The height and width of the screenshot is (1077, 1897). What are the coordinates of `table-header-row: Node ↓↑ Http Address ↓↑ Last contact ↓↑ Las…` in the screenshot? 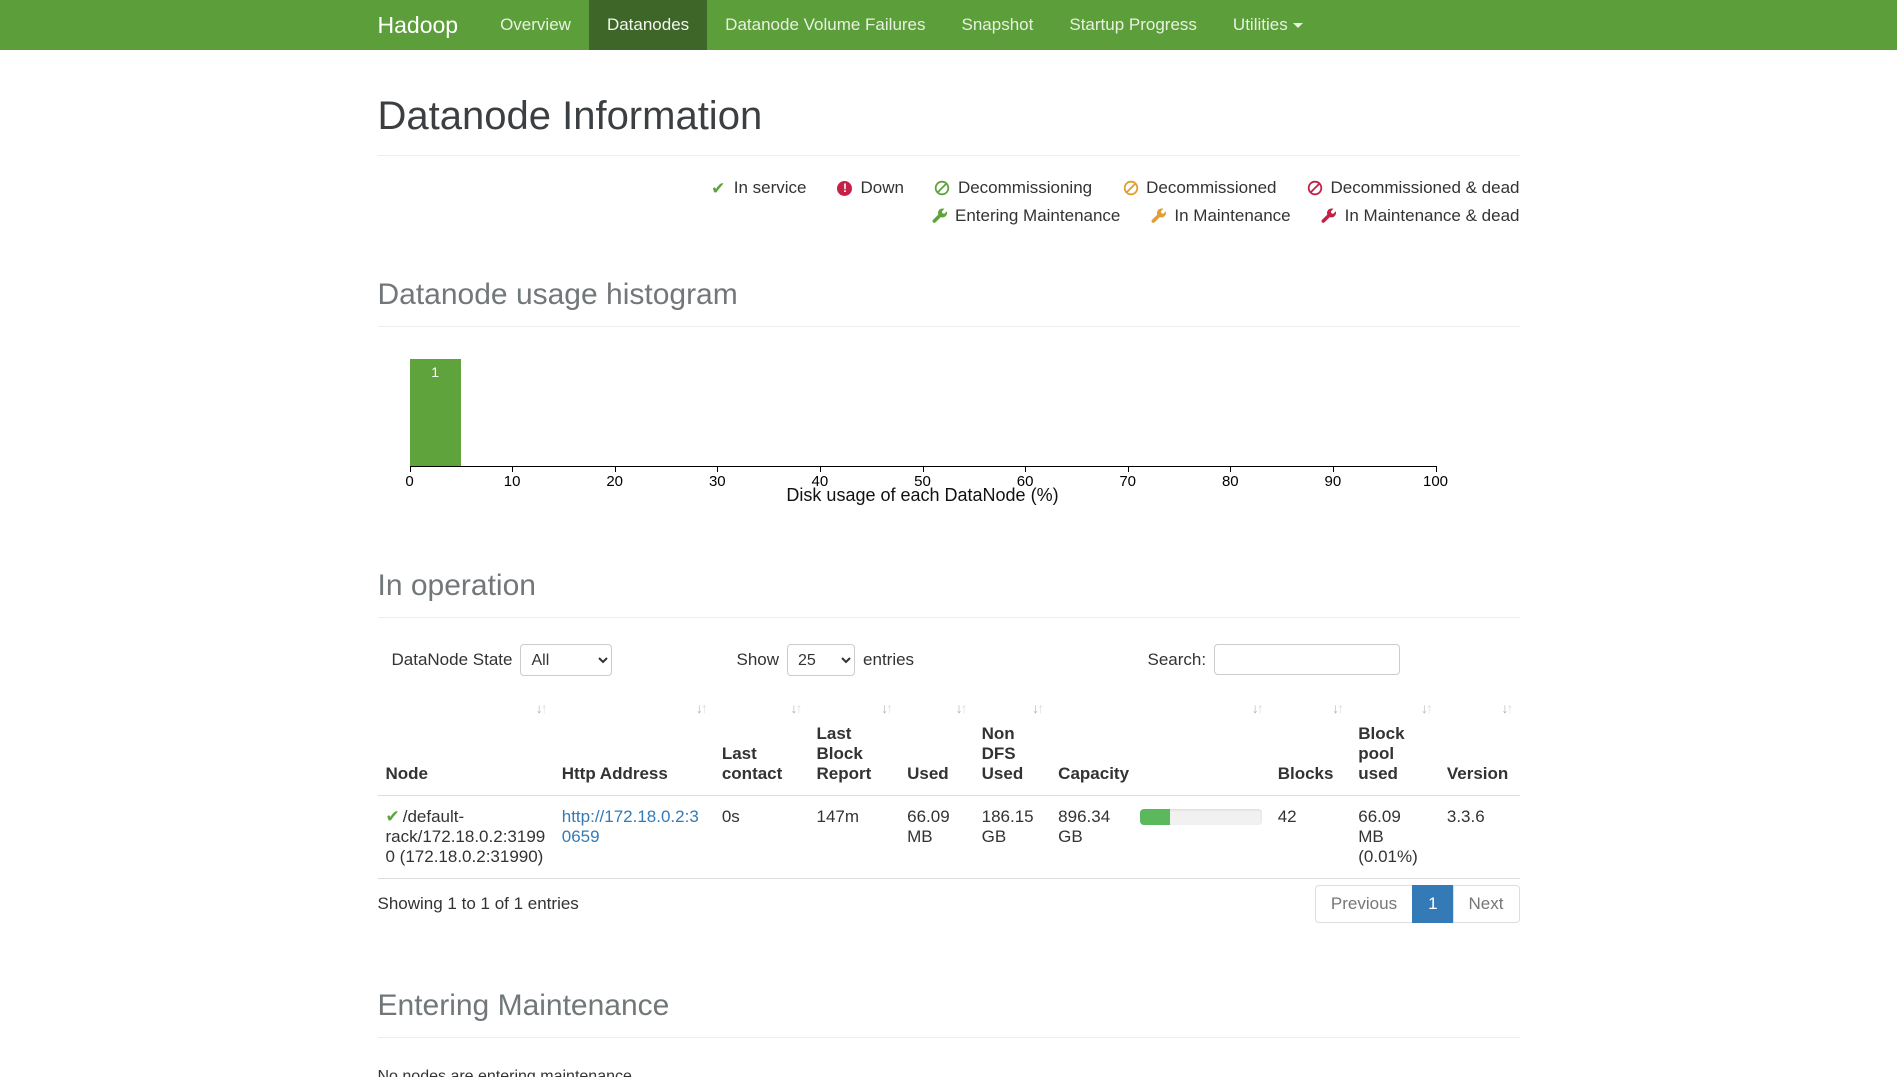 It's located at (948, 746).